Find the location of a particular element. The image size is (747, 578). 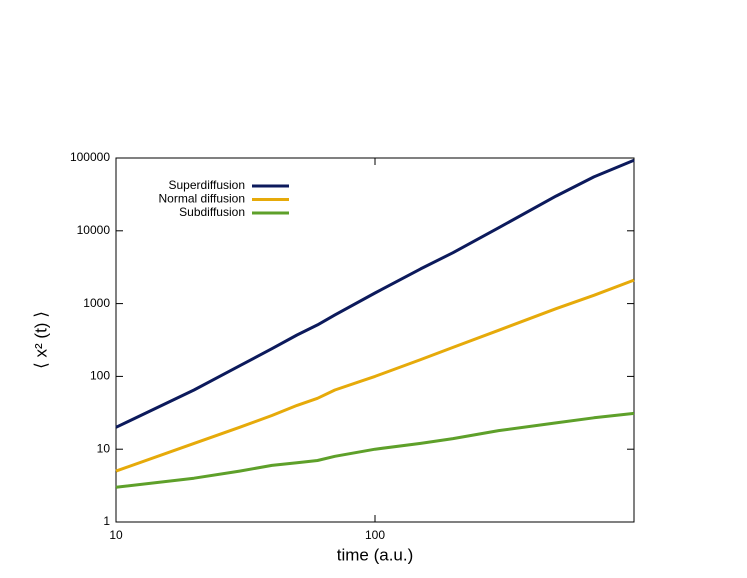

legend-label: Subdiffusion is located at coordinates (212, 212).